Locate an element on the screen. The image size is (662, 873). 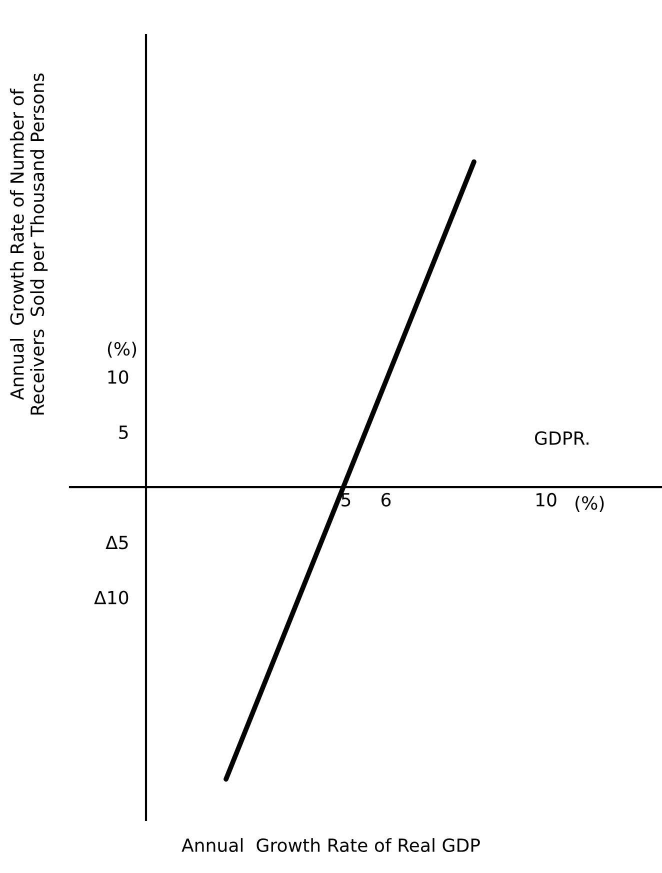
x-tick-label: 6 is located at coordinates (386, 499).